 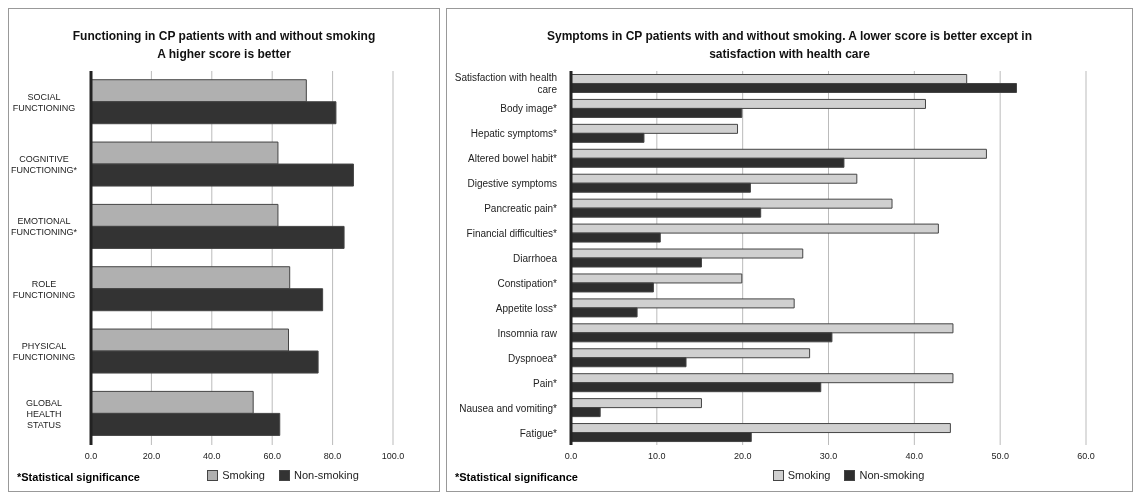 I want to click on y-tick-label: EMOTIONAL FUNCTIONING*, so click(x=44, y=227).